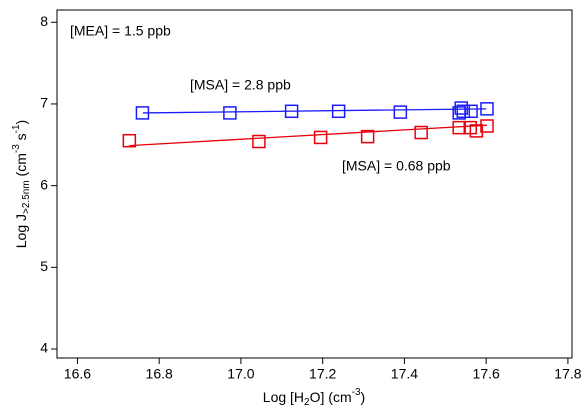 This screenshot has height=409, width=587. I want to click on x-tick-label: 17.8, so click(567, 374).